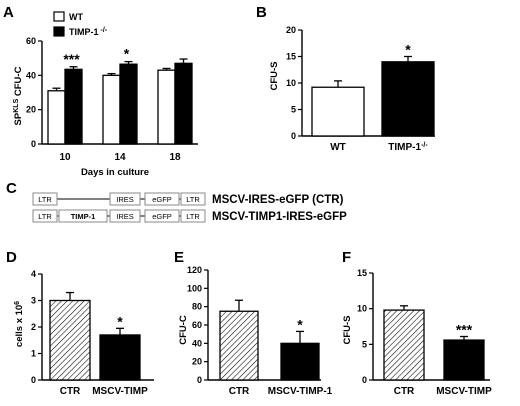 The width and height of the screenshot is (520, 406). Describe the element at coordinates (291, 57) in the screenshot. I see `panel-b-ytick-label: 15` at that location.